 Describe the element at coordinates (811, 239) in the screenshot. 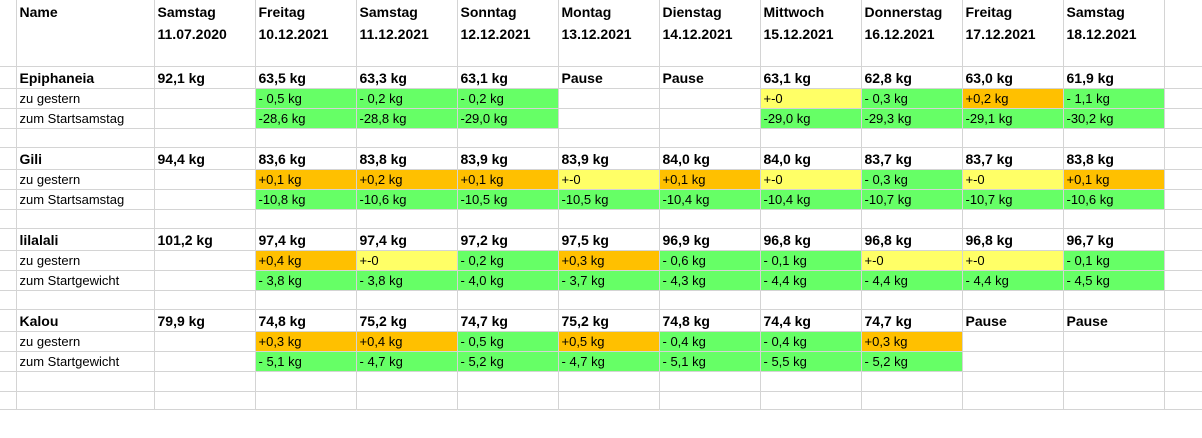

I see `weight-cell: 96,8 kg` at that location.